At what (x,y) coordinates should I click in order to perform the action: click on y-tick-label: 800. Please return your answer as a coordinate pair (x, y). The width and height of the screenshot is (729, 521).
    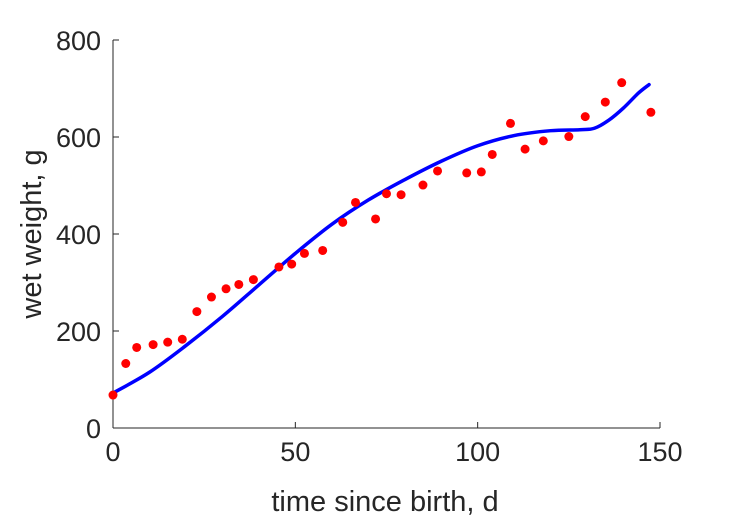
    Looking at the image, I should click on (78, 41).